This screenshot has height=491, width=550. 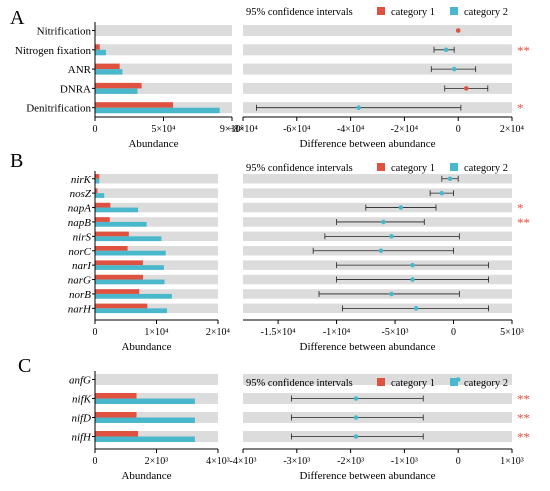 I want to click on category-label: ANR, so click(x=80, y=70).